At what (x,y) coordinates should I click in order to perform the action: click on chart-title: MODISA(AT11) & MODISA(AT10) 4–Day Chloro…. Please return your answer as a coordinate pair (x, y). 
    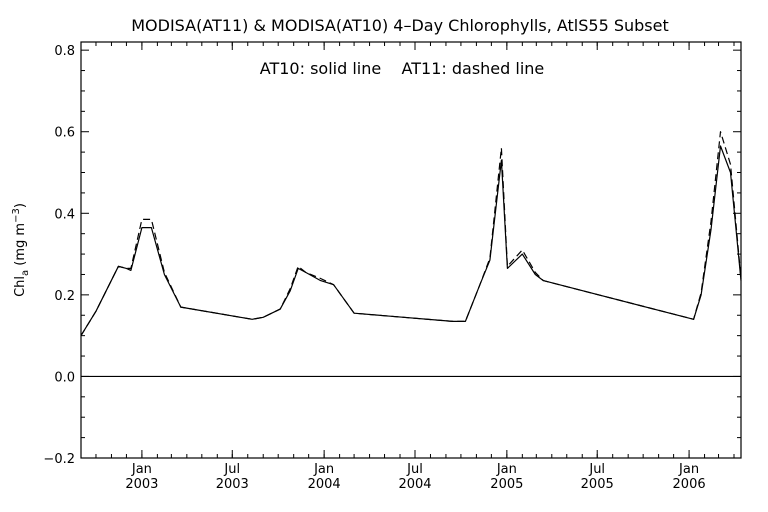
    Looking at the image, I should click on (400, 25).